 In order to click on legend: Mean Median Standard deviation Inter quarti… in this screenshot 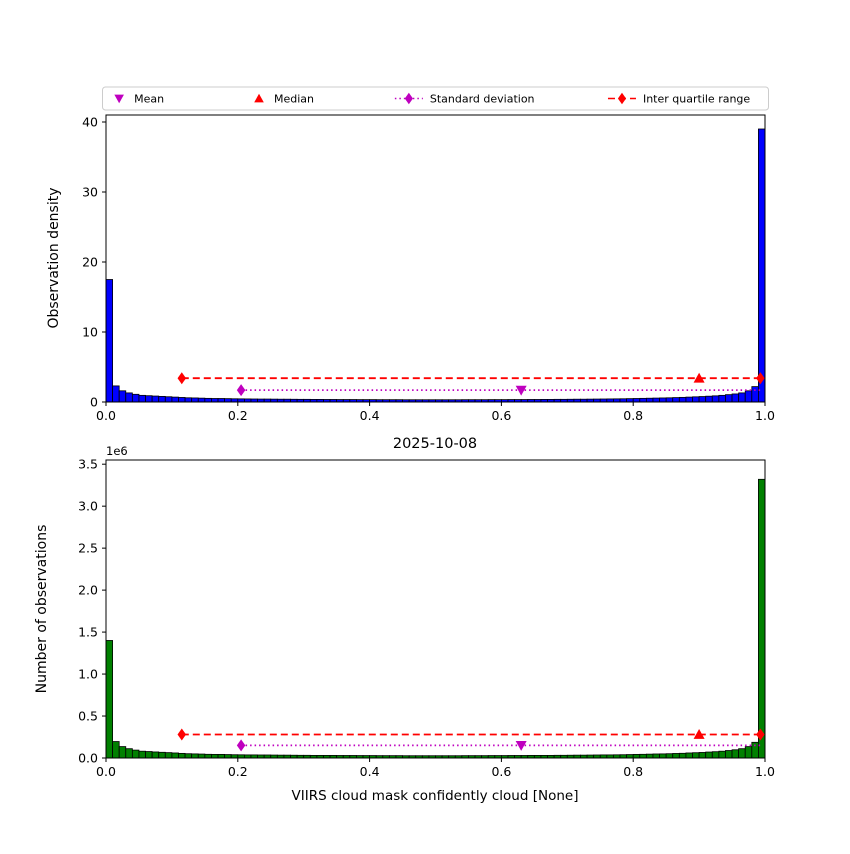, I will do `click(435, 98)`.